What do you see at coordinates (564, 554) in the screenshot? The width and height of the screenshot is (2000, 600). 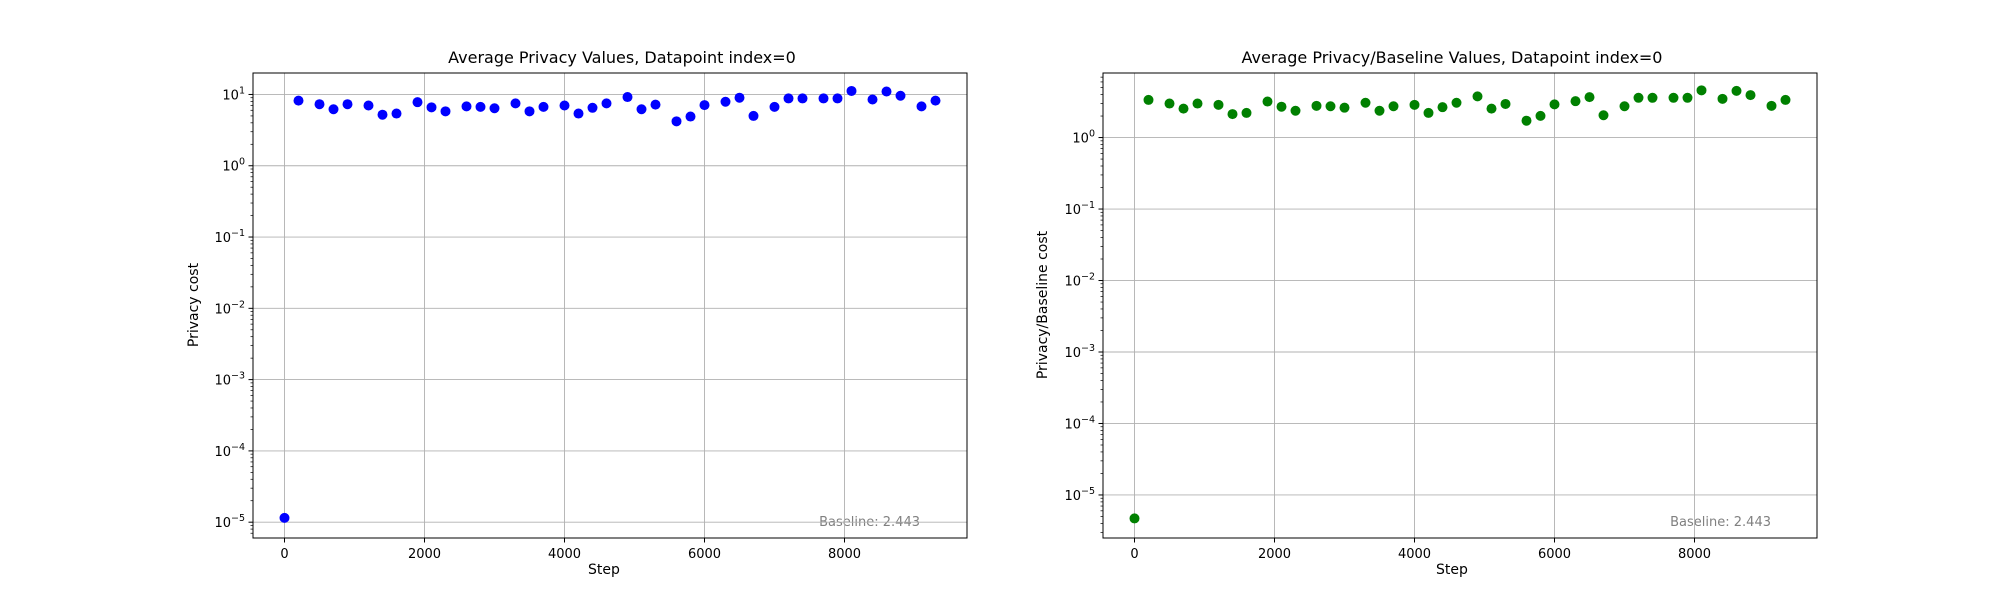 I see `x-tick-label: 4000` at bounding box center [564, 554].